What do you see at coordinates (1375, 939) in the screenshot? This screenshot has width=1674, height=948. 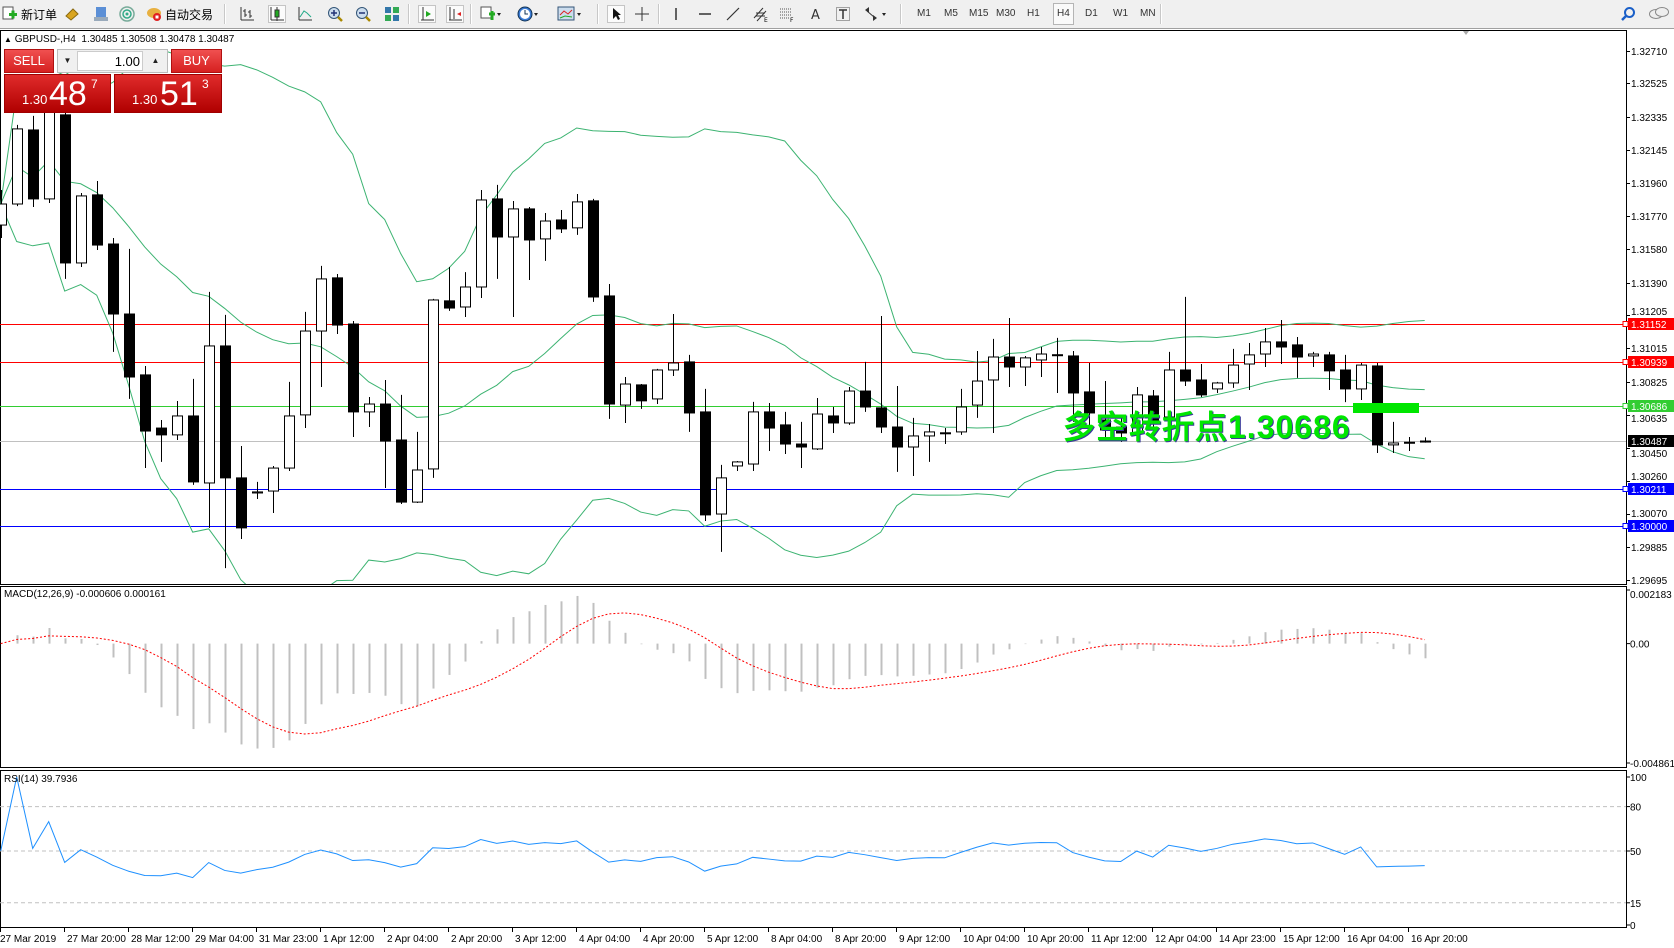 I see `time-axis-label: 16 Apr 04:00` at bounding box center [1375, 939].